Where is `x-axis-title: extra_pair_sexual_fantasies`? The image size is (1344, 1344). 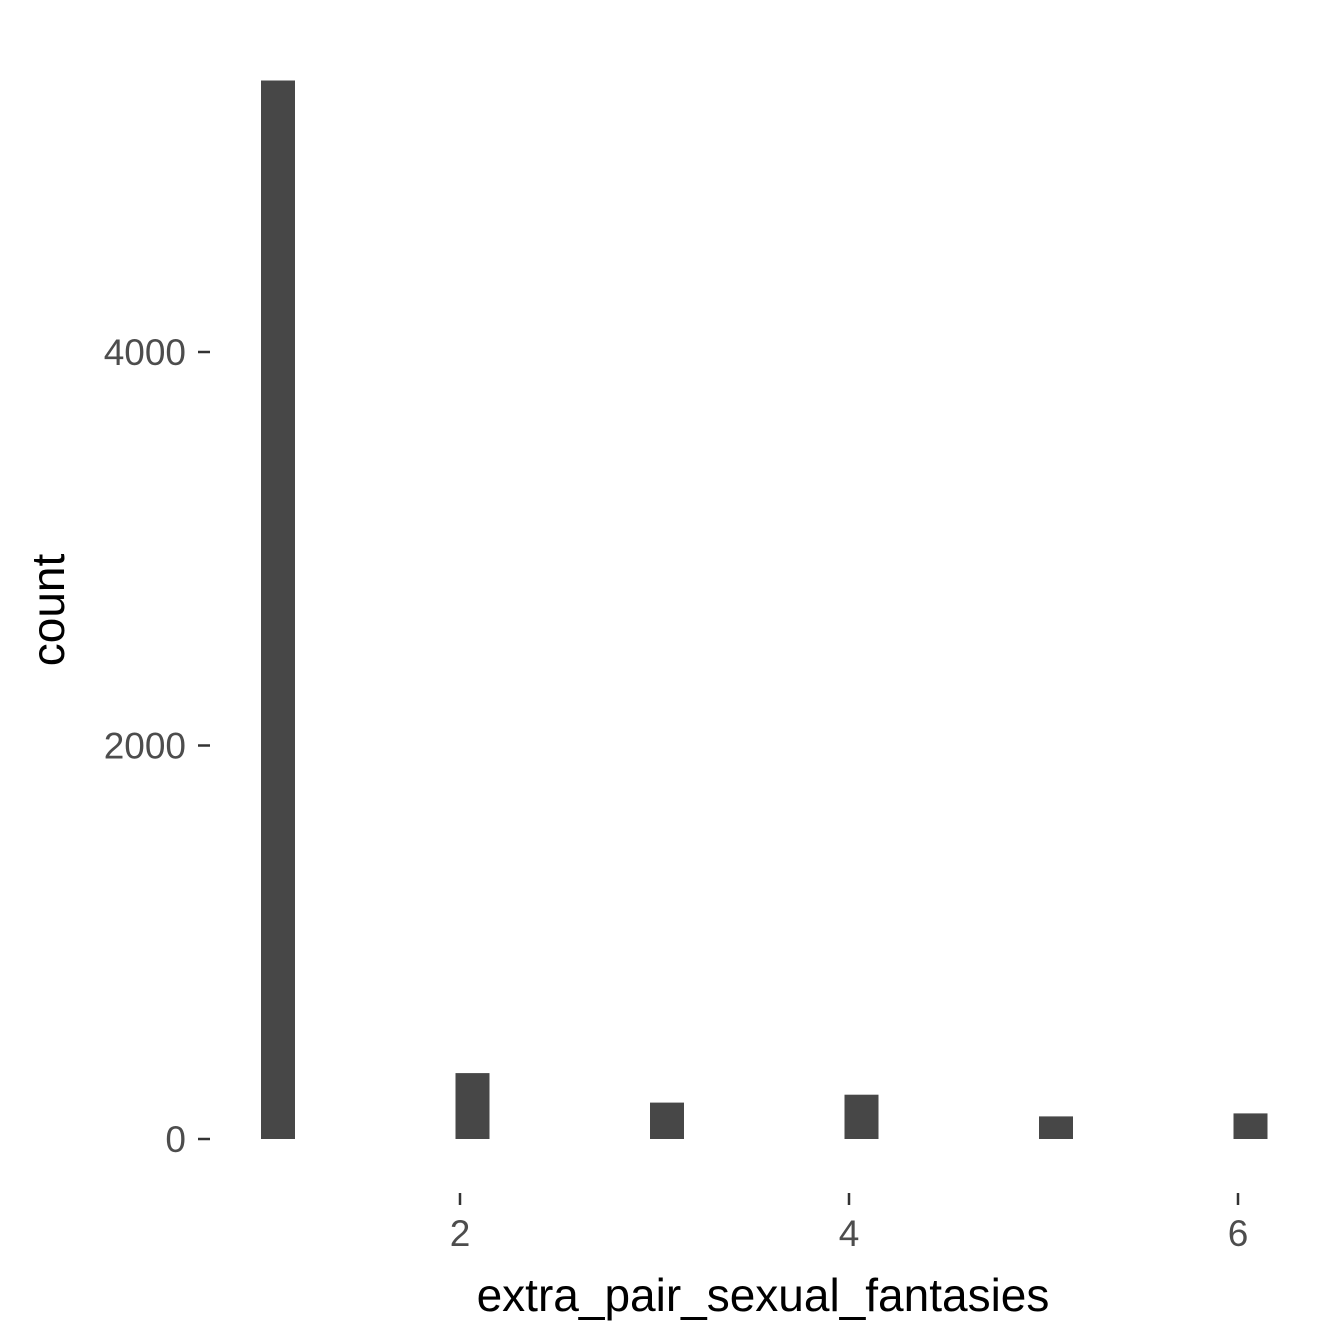 x-axis-title: extra_pair_sexual_fantasies is located at coordinates (763, 1295).